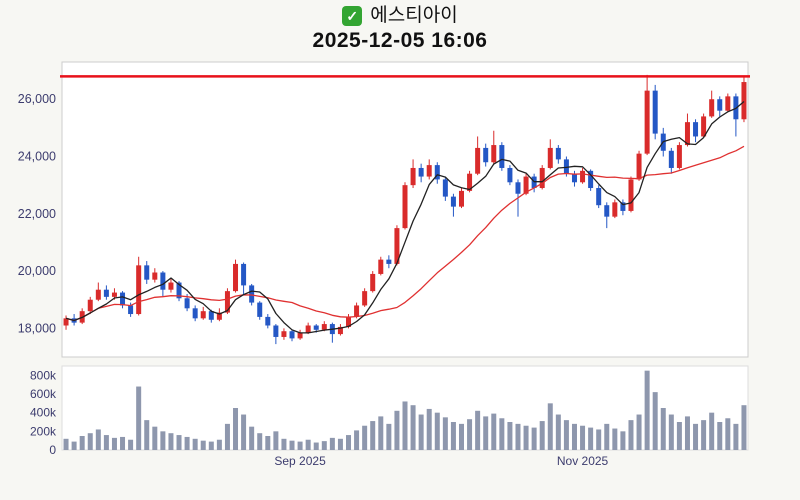 This screenshot has width=800, height=500. Describe the element at coordinates (400, 40) in the screenshot. I see `chart-timestamp: 2025-12-05 16:06` at that location.